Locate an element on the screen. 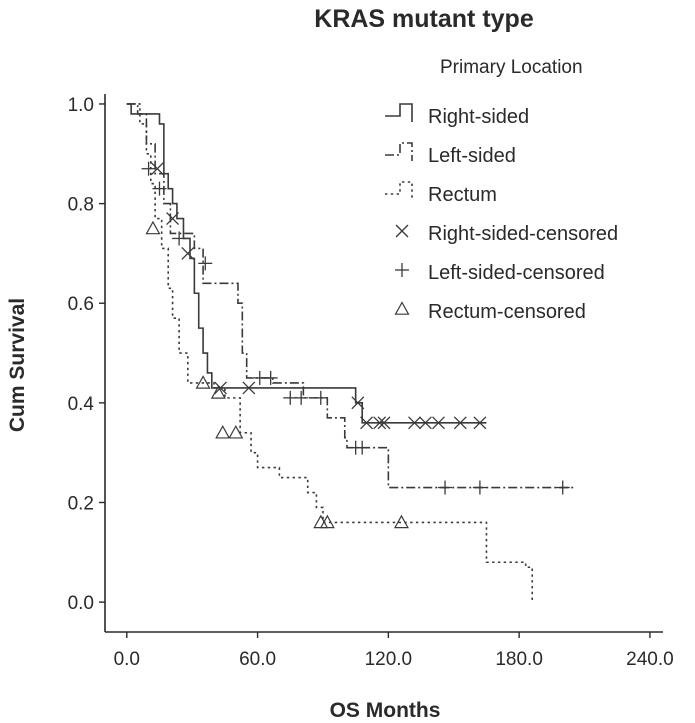 Image resolution: width=695 pixels, height=723 pixels. legend-item-left-sided: Left-sided is located at coordinates (450, 154).